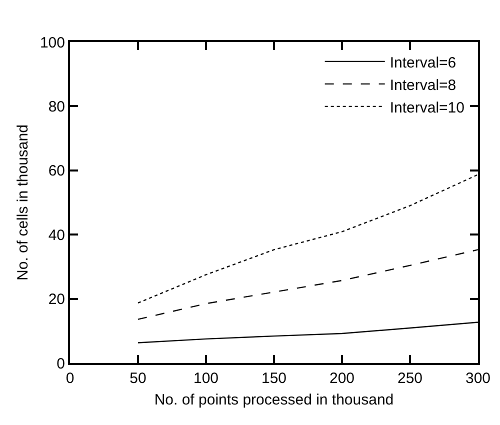  I want to click on y-tick-label: 100, so click(52, 43).